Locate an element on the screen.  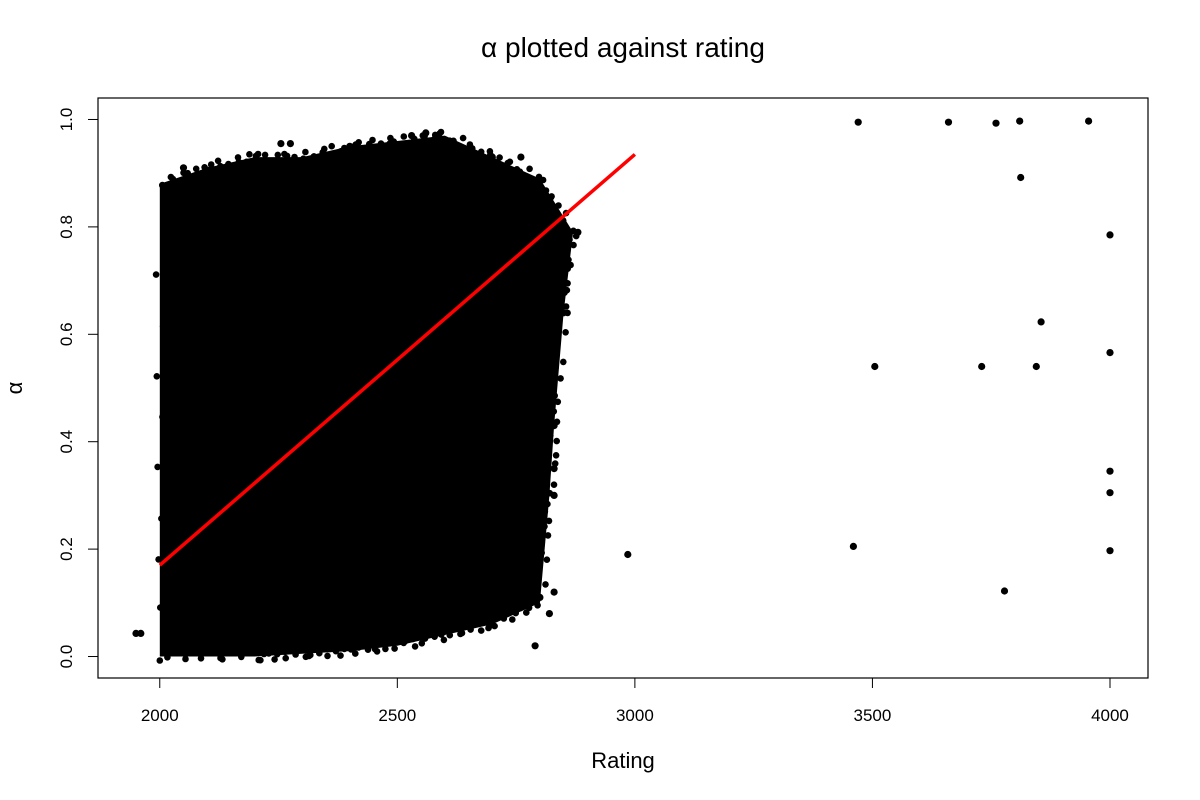
y-axis: 0.0 0.2 0.4 0.6 0.8 1.0 is located at coordinates (78, 388).